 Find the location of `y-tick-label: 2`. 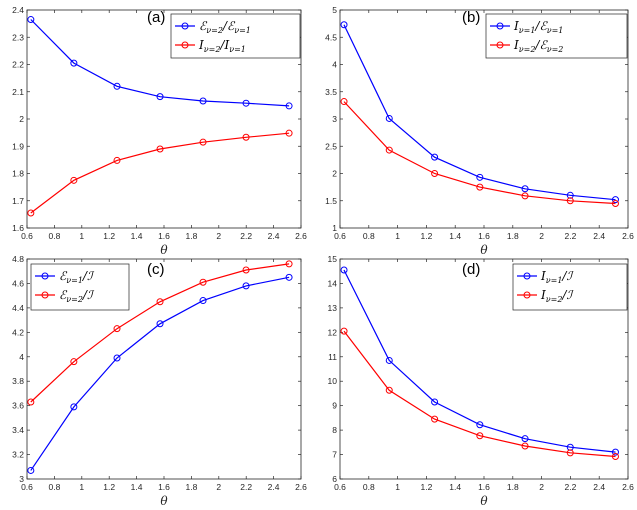

y-tick-label: 2 is located at coordinates (21, 119).